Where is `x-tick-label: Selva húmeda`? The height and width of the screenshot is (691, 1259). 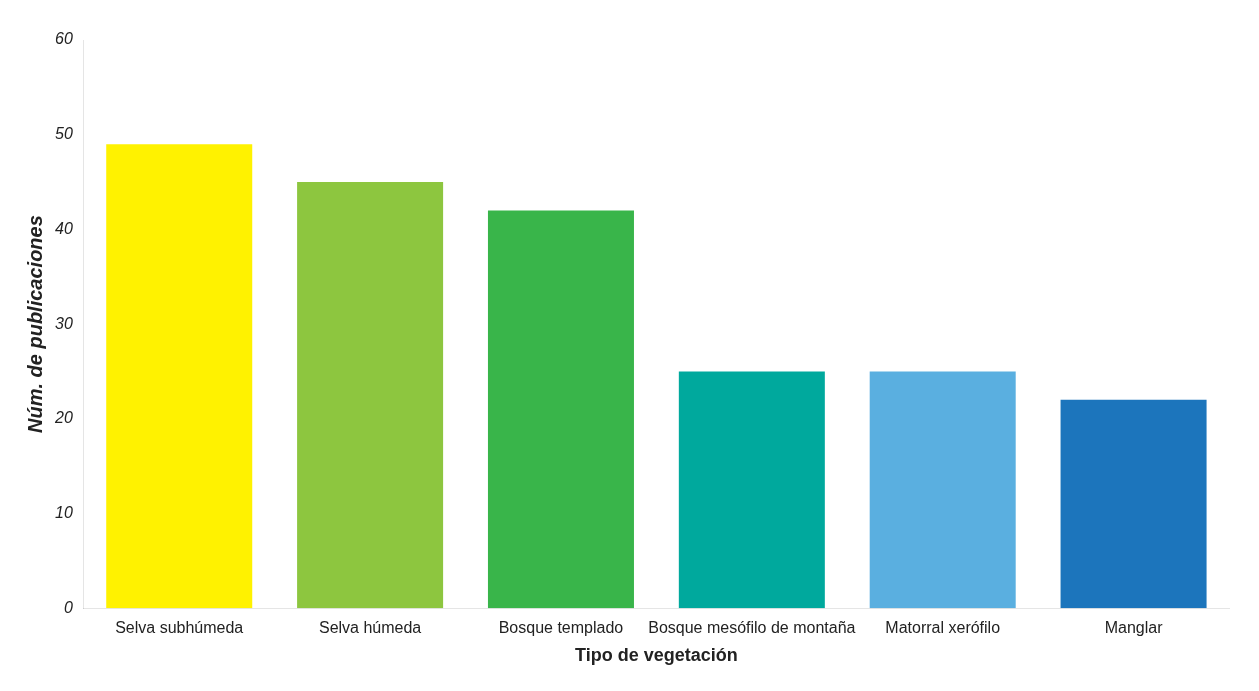 x-tick-label: Selva húmeda is located at coordinates (370, 628).